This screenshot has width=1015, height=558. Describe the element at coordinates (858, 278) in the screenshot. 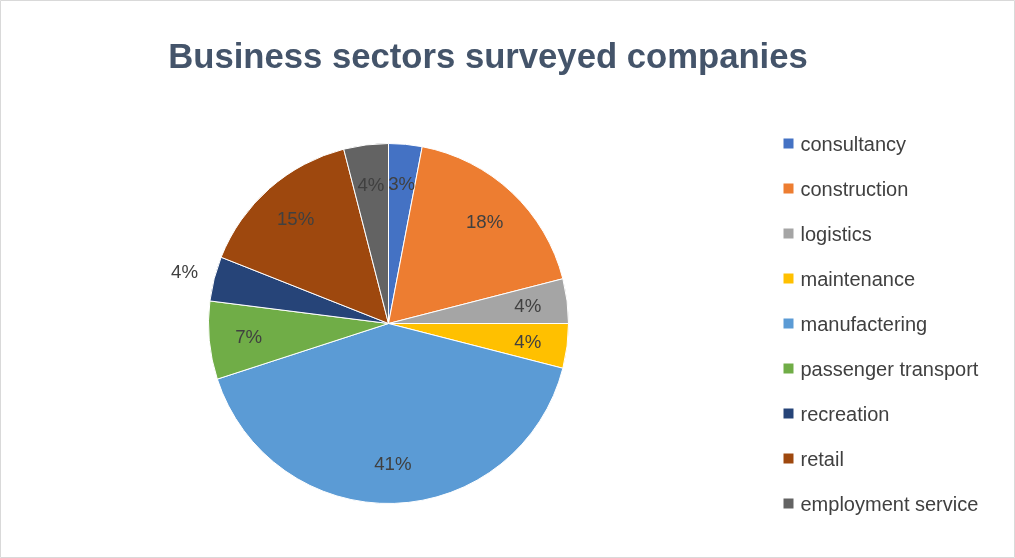

I see `legend-label: maintenance` at that location.